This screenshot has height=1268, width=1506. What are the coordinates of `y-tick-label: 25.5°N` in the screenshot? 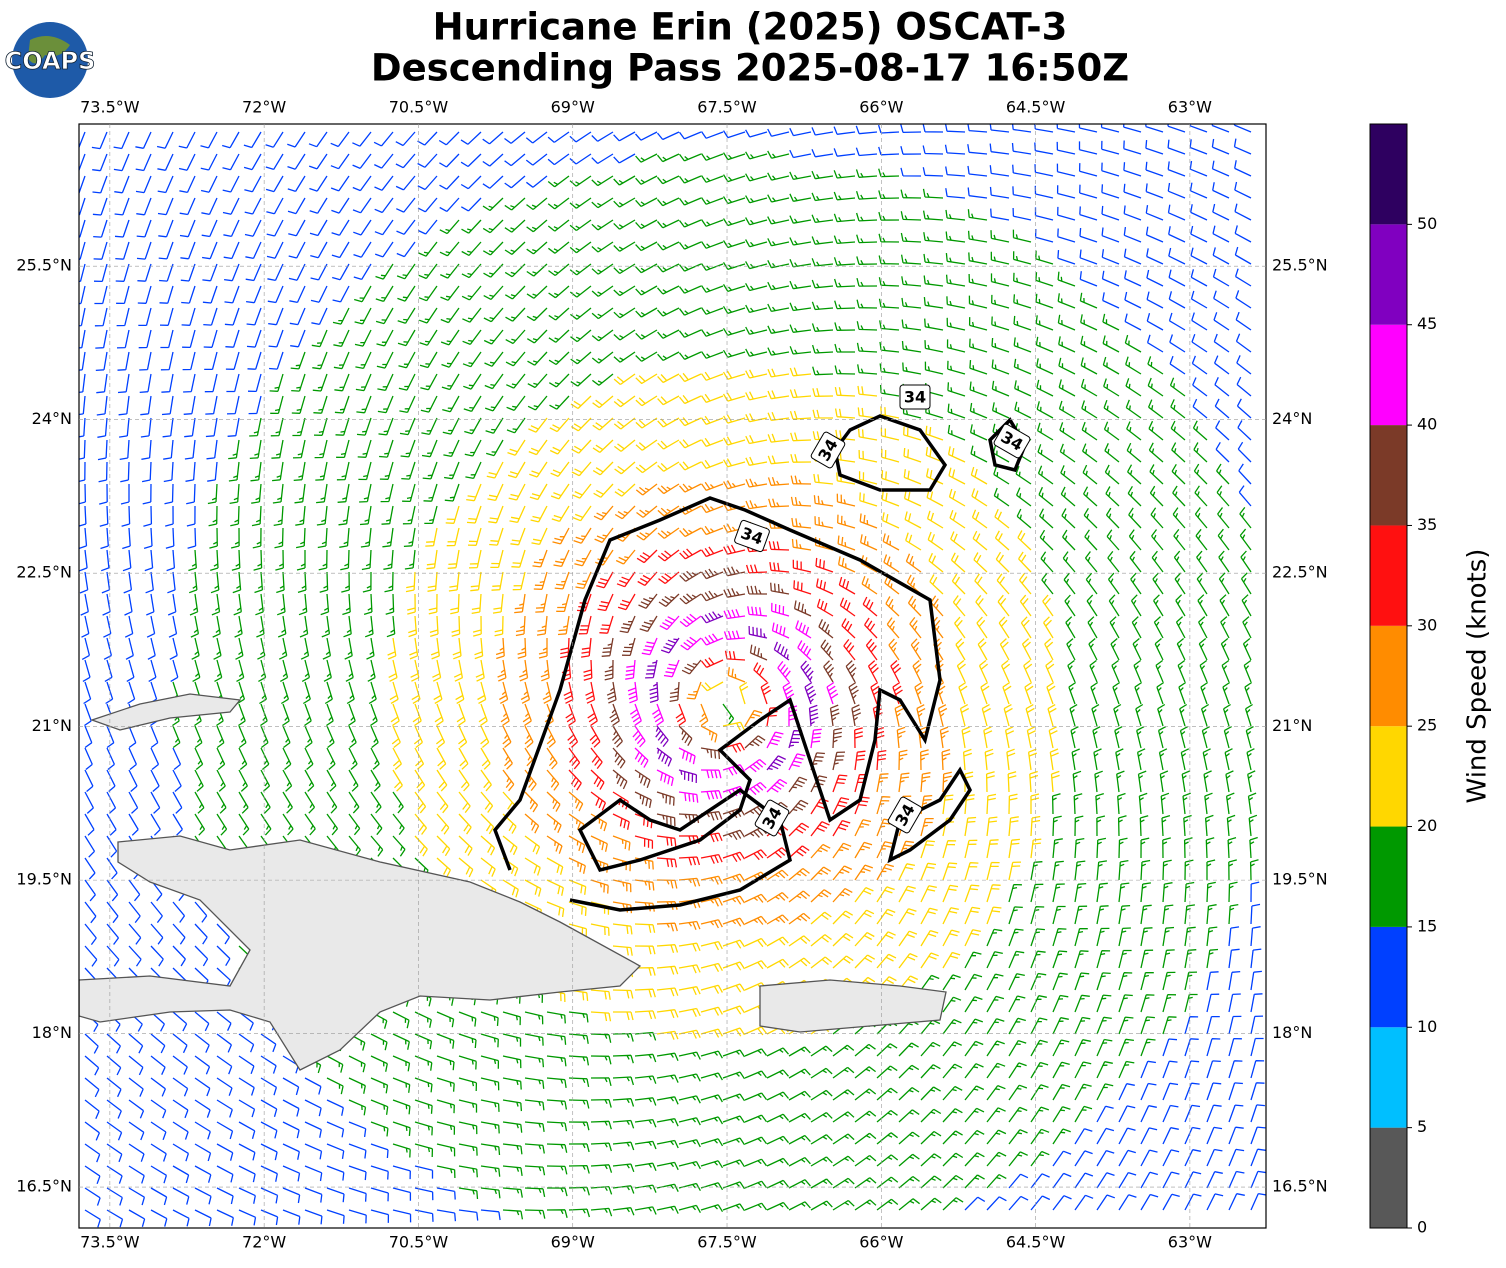 It's located at (1300, 265).